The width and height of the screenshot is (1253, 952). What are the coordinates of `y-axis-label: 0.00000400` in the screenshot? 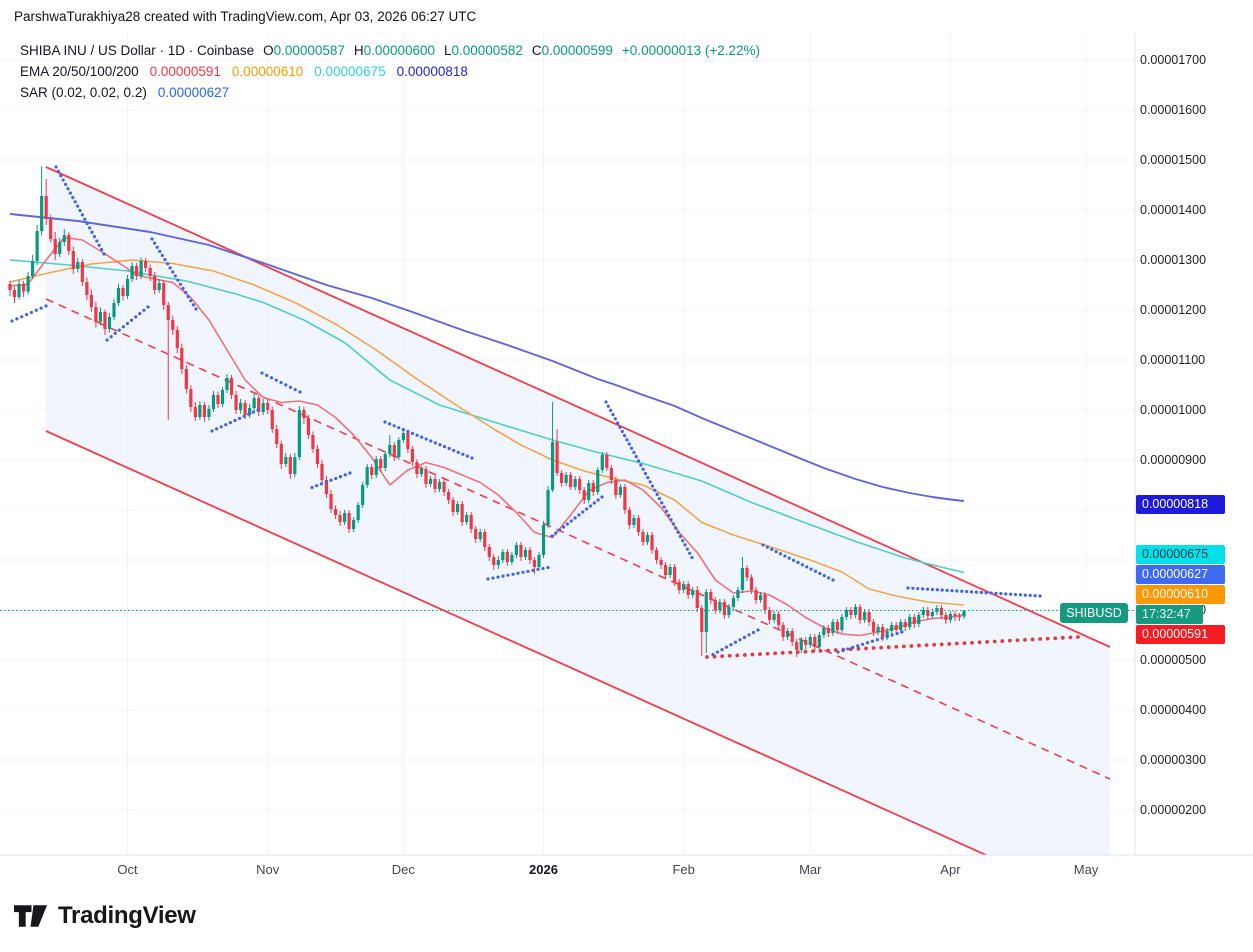 It's located at (1173, 709).